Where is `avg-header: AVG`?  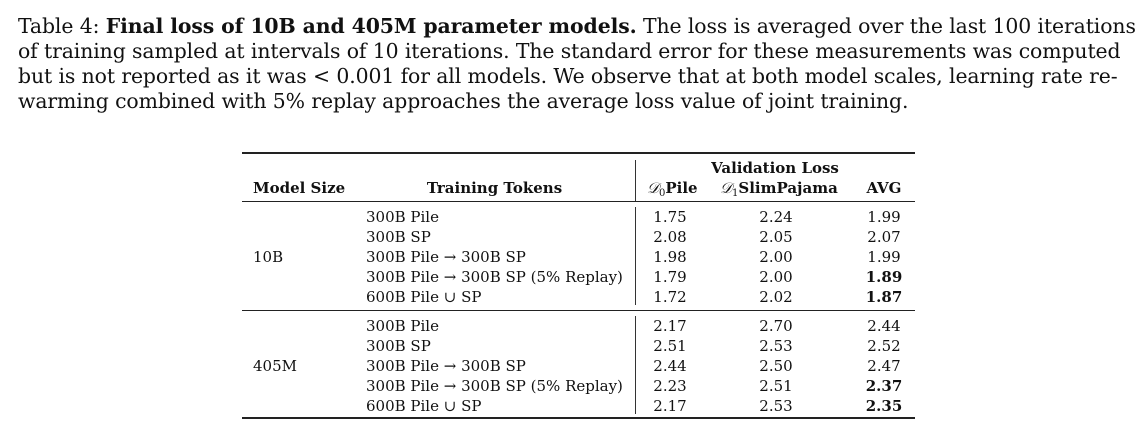
avg-header: AVG is located at coordinates (884, 188).